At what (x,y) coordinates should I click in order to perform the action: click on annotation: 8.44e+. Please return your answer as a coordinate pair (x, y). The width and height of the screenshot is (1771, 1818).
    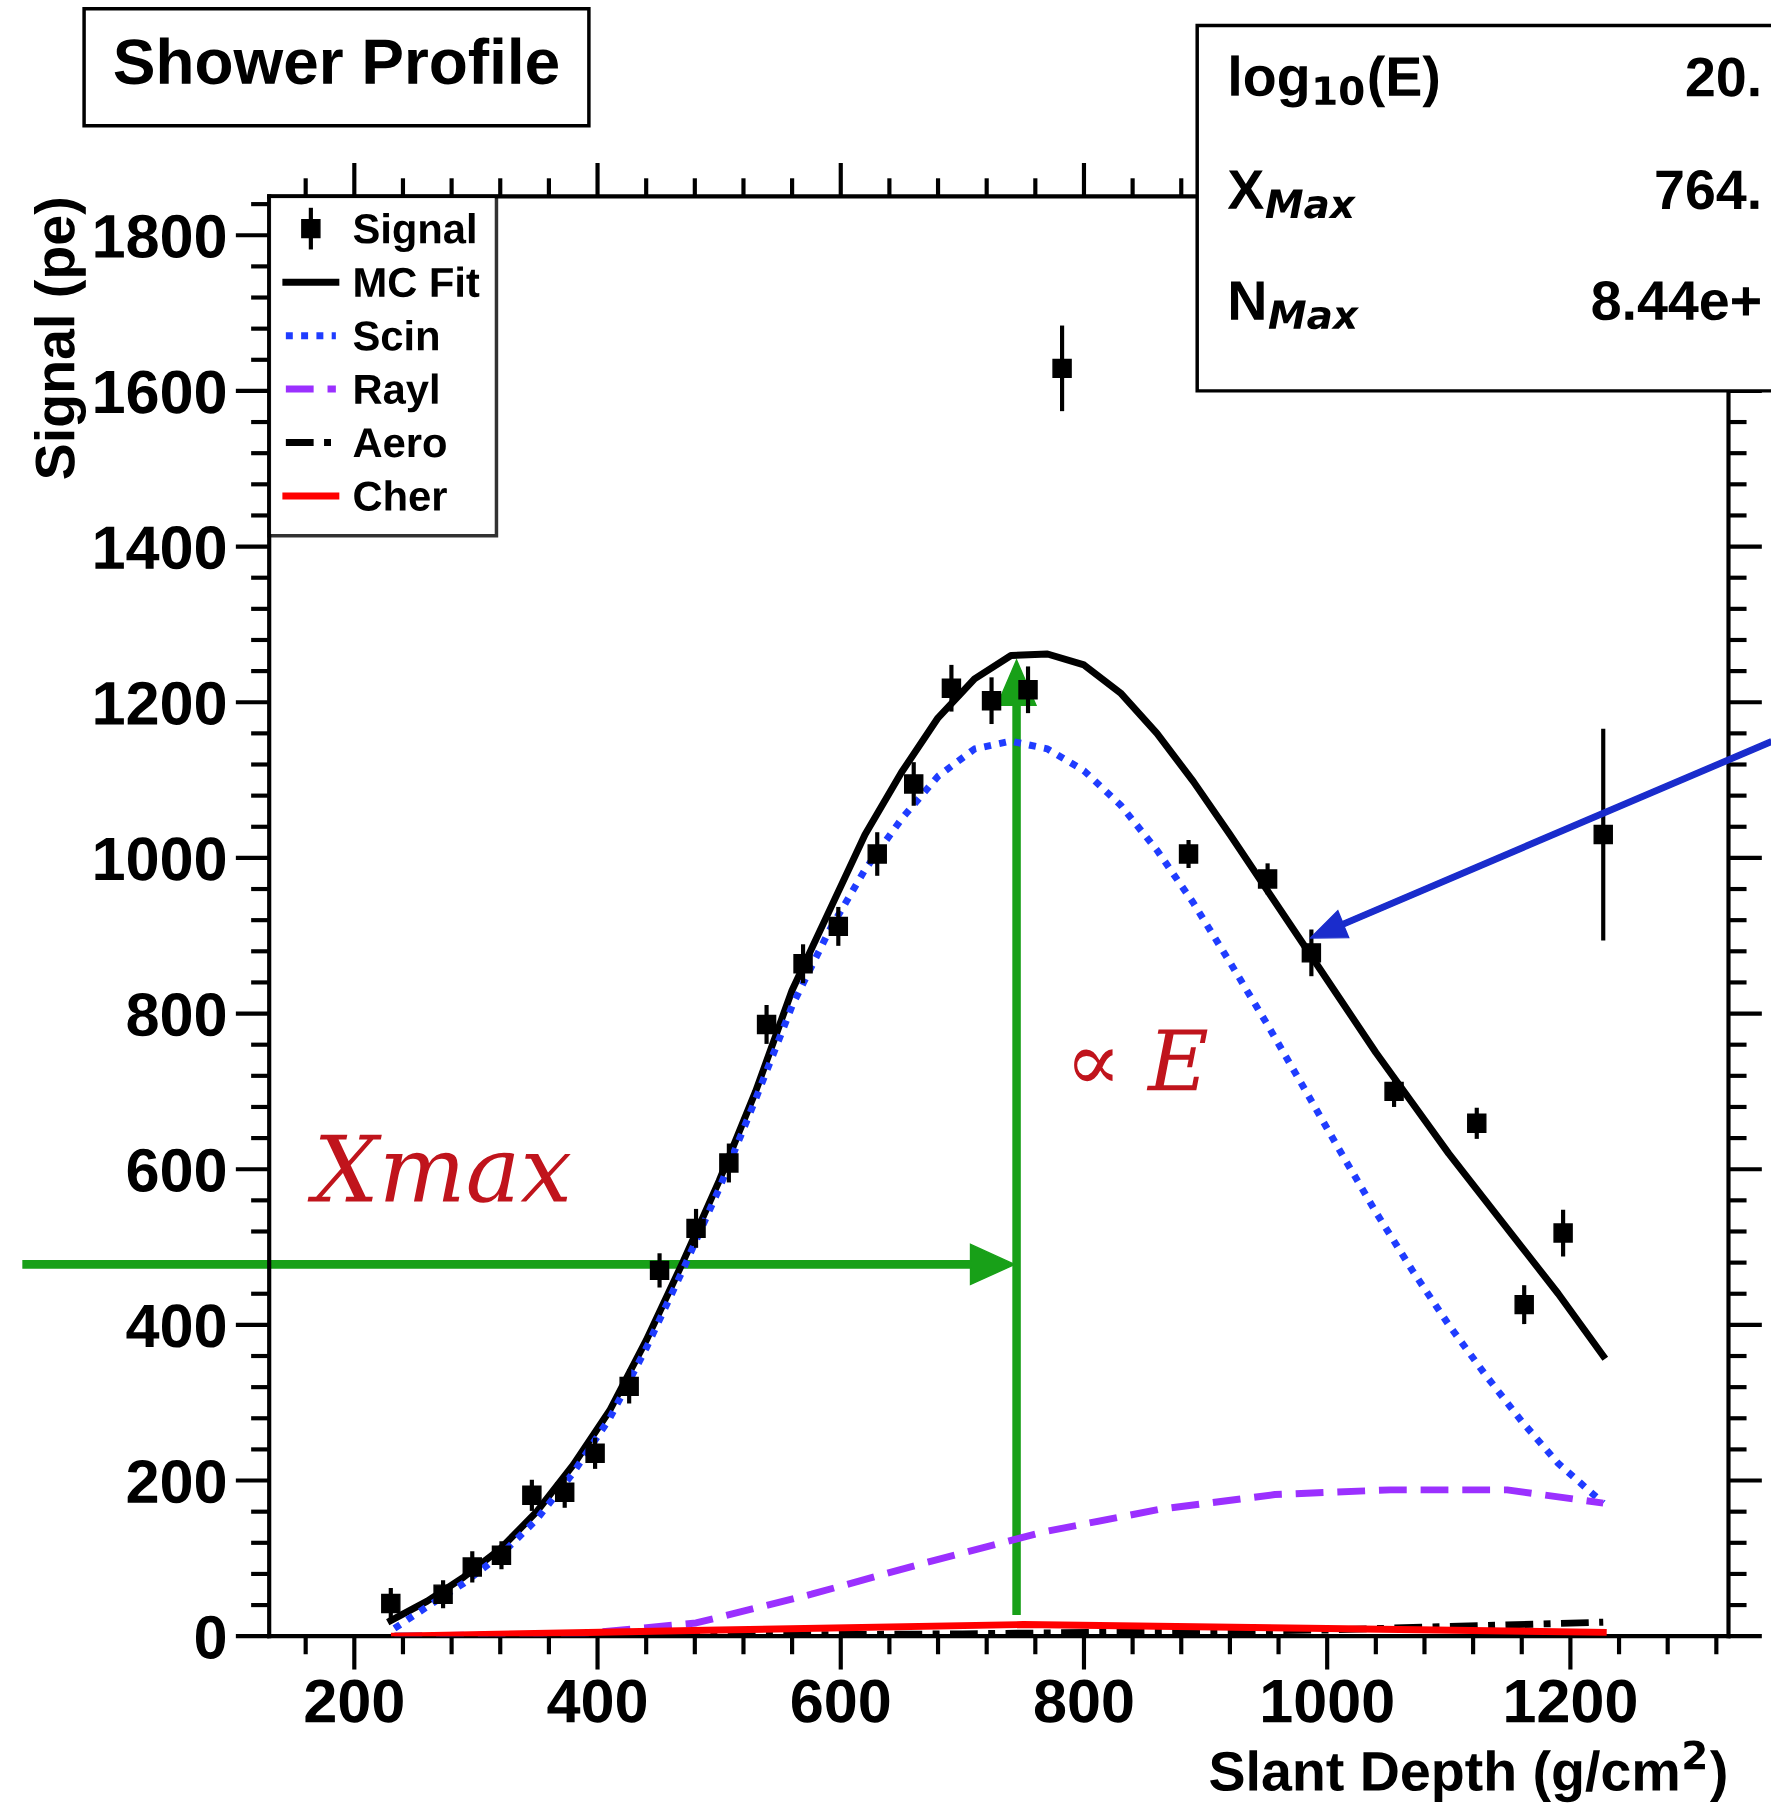
    Looking at the image, I should click on (1676, 301).